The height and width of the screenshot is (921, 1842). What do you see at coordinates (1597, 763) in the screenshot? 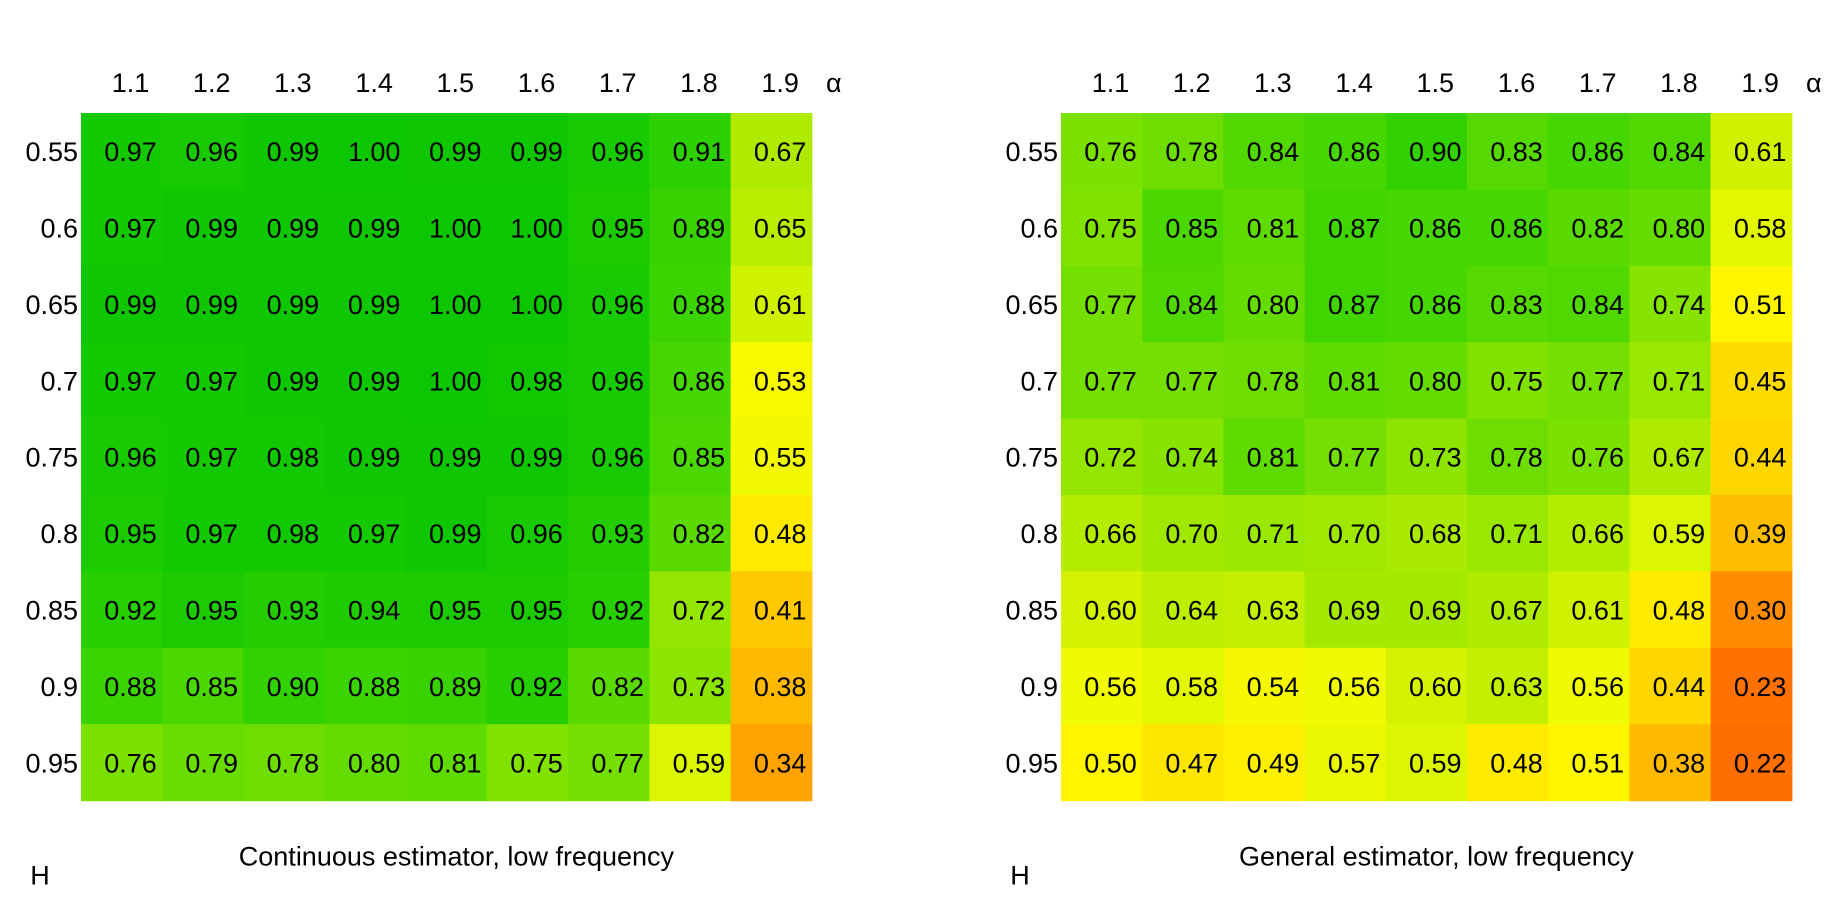
I see `cell-value-label: 0.51` at bounding box center [1597, 763].